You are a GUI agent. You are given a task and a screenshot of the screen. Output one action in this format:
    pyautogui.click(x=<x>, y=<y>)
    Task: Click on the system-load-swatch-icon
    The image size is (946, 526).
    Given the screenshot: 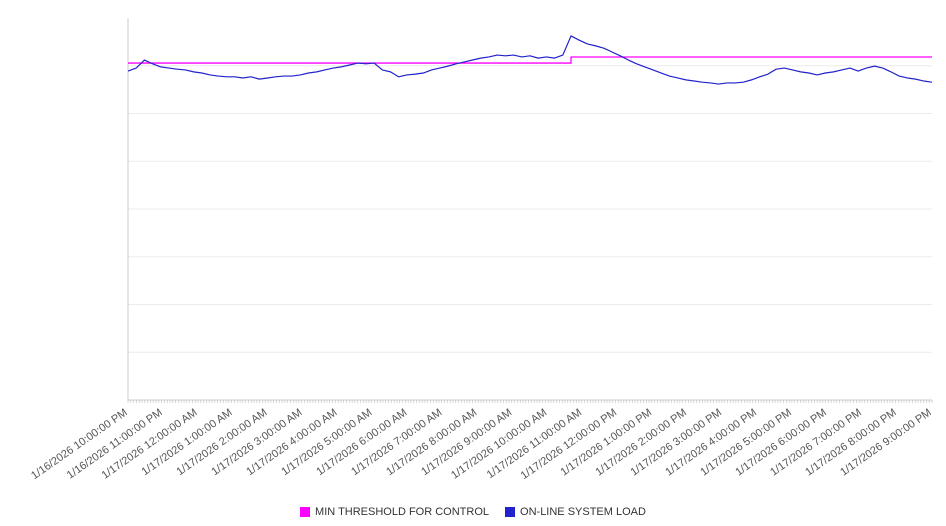 What is the action you would take?
    pyautogui.click(x=510, y=512)
    